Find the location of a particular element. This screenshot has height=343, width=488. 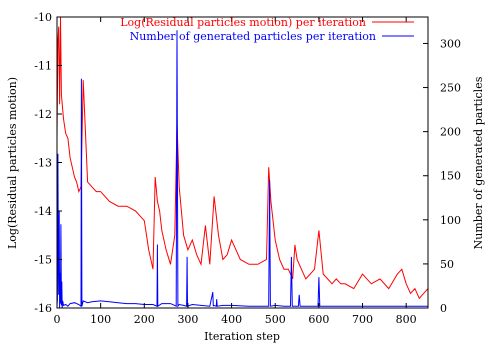

x-tick-label: 0 is located at coordinates (57, 319).